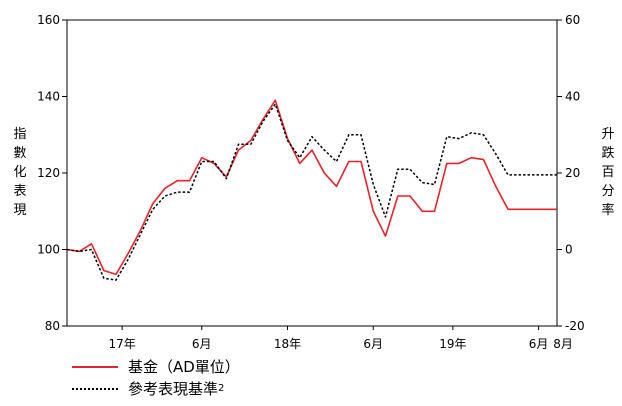 This screenshot has width=622, height=406. I want to click on x-tick-label: 19年, so click(452, 344).